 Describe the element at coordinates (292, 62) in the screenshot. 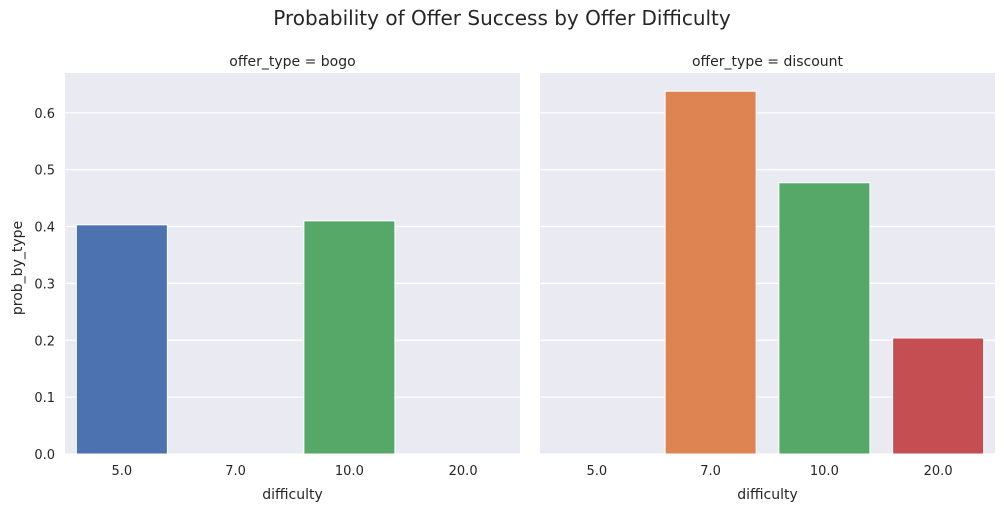

I see `facet-title: offer_type = bogo` at that location.